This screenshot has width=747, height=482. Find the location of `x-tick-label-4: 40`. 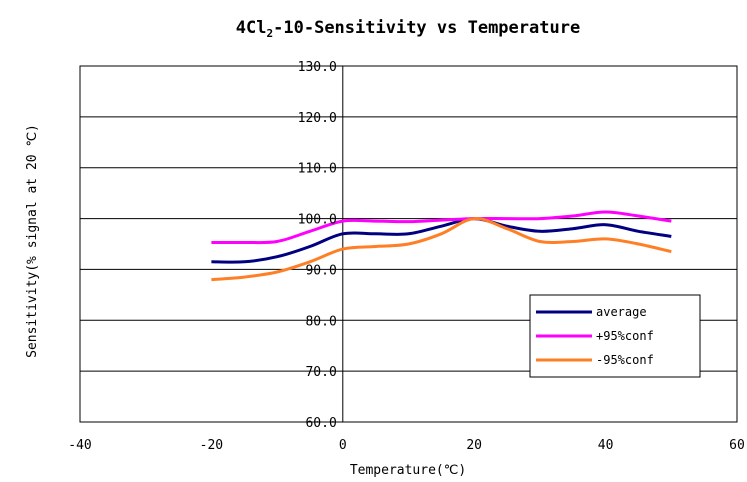

x-tick-label-4: 40 is located at coordinates (606, 445).